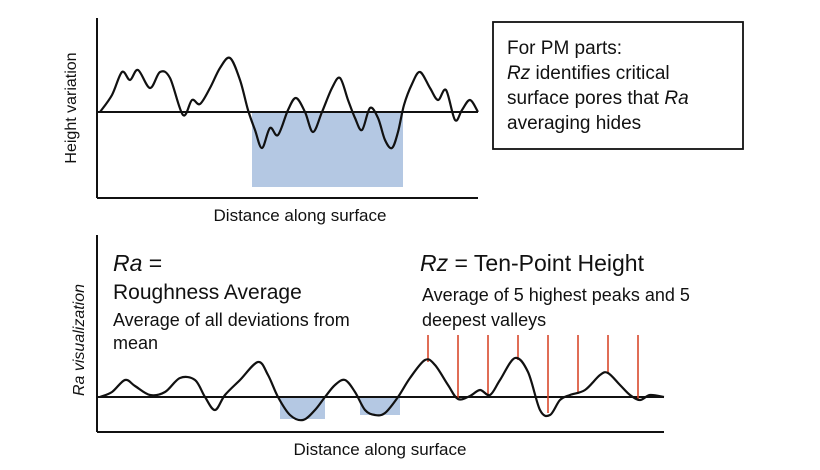 Image resolution: width=820 pixels, height=470 pixels. What do you see at coordinates (231, 331) in the screenshot?
I see `ra-description: Average of all deviations from mean` at bounding box center [231, 331].